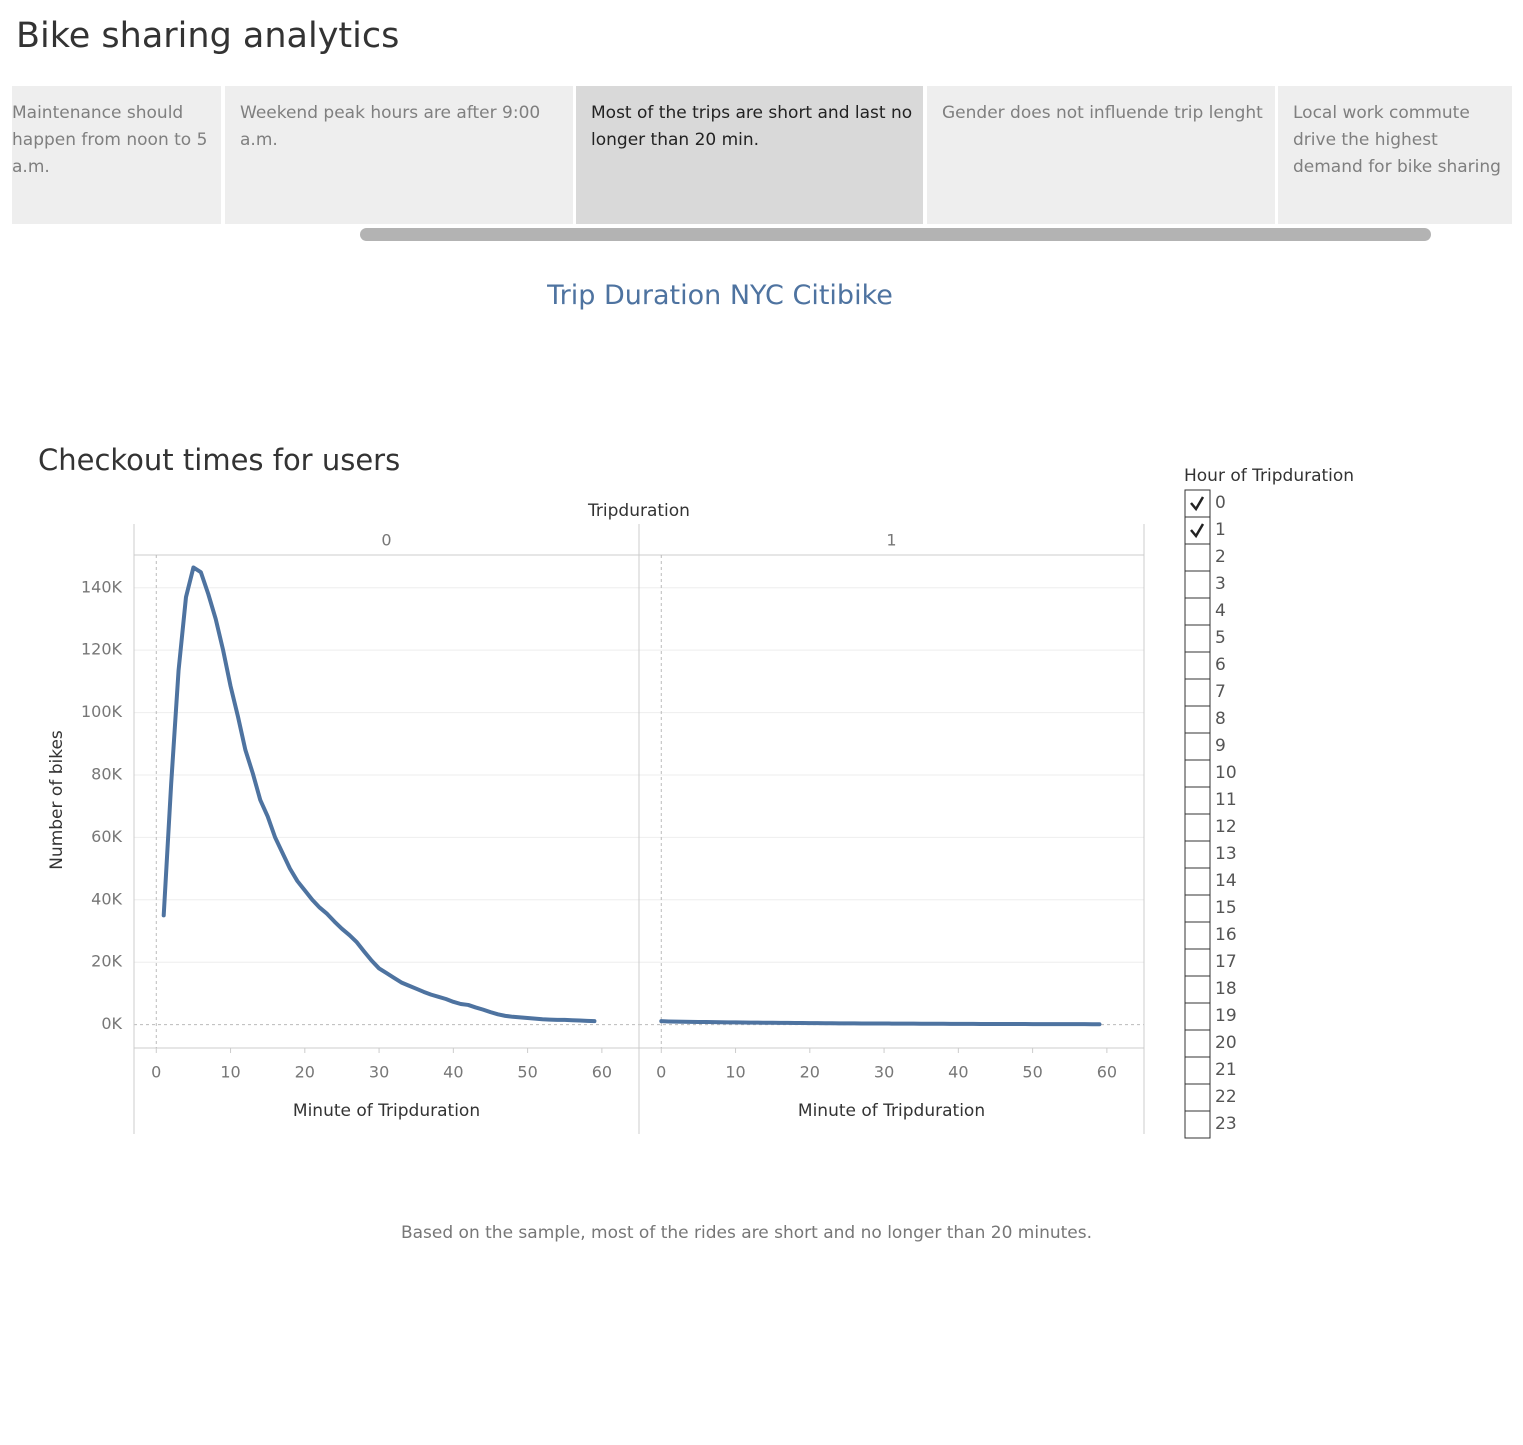  I want to click on filter-option-label: 11, so click(1226, 800).